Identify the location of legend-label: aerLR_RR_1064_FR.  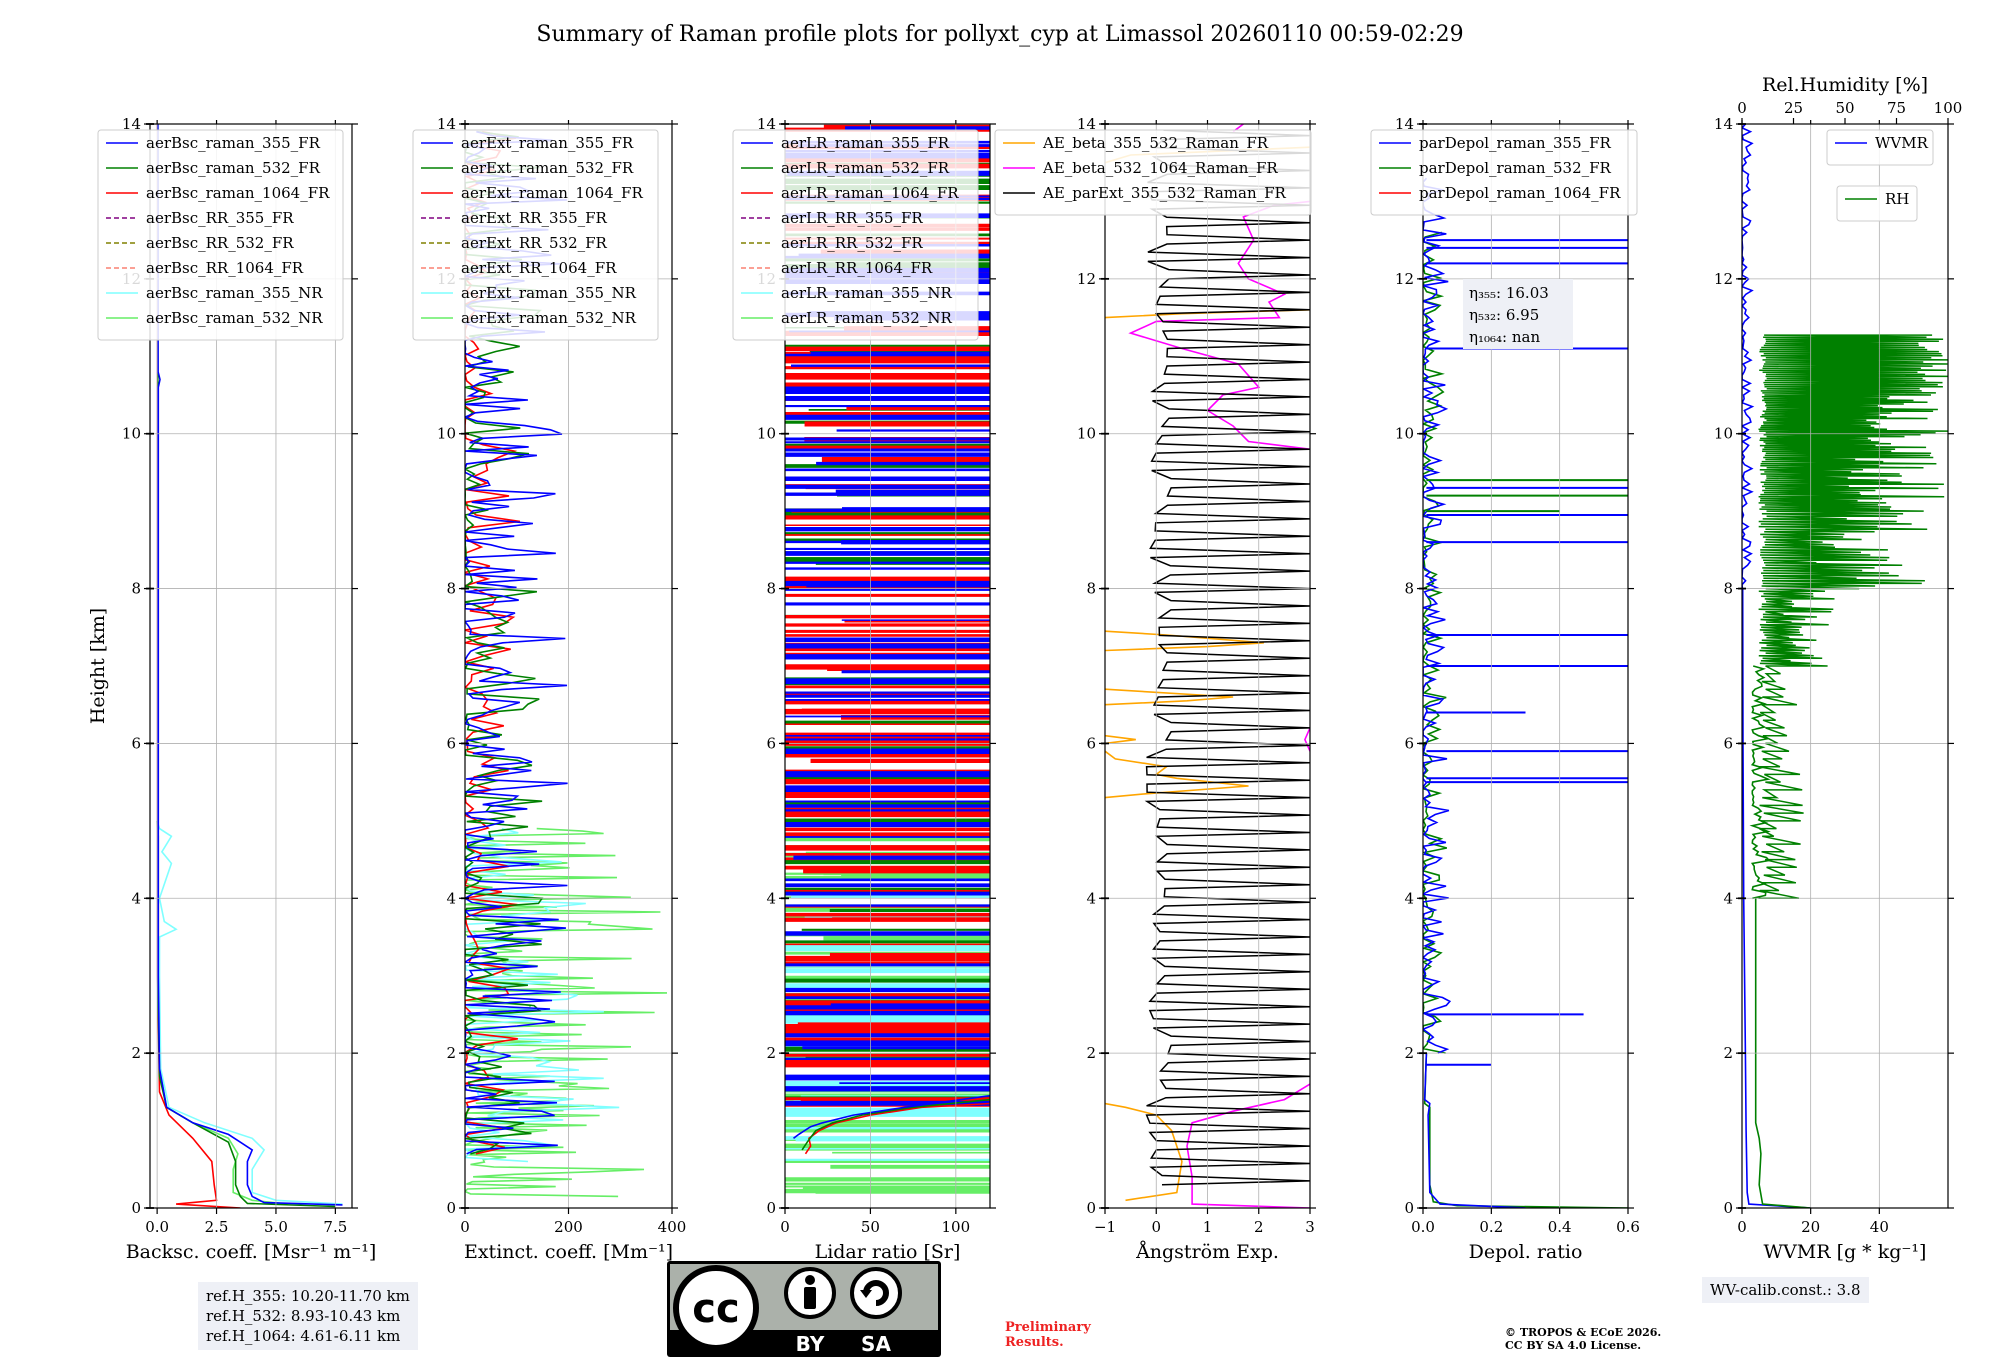
(857, 268).